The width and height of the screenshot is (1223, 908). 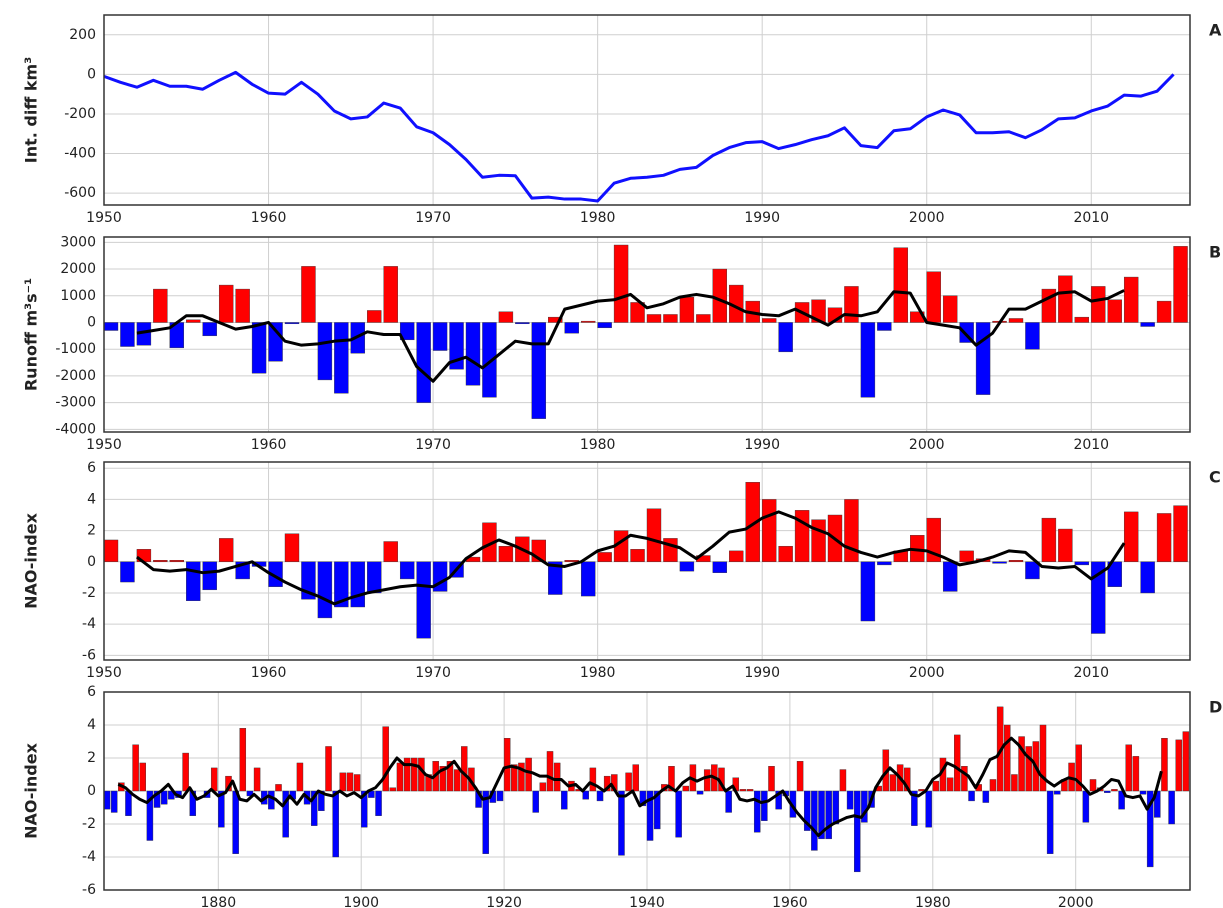 I want to click on y-tick-label: -6, so click(x=89, y=655).